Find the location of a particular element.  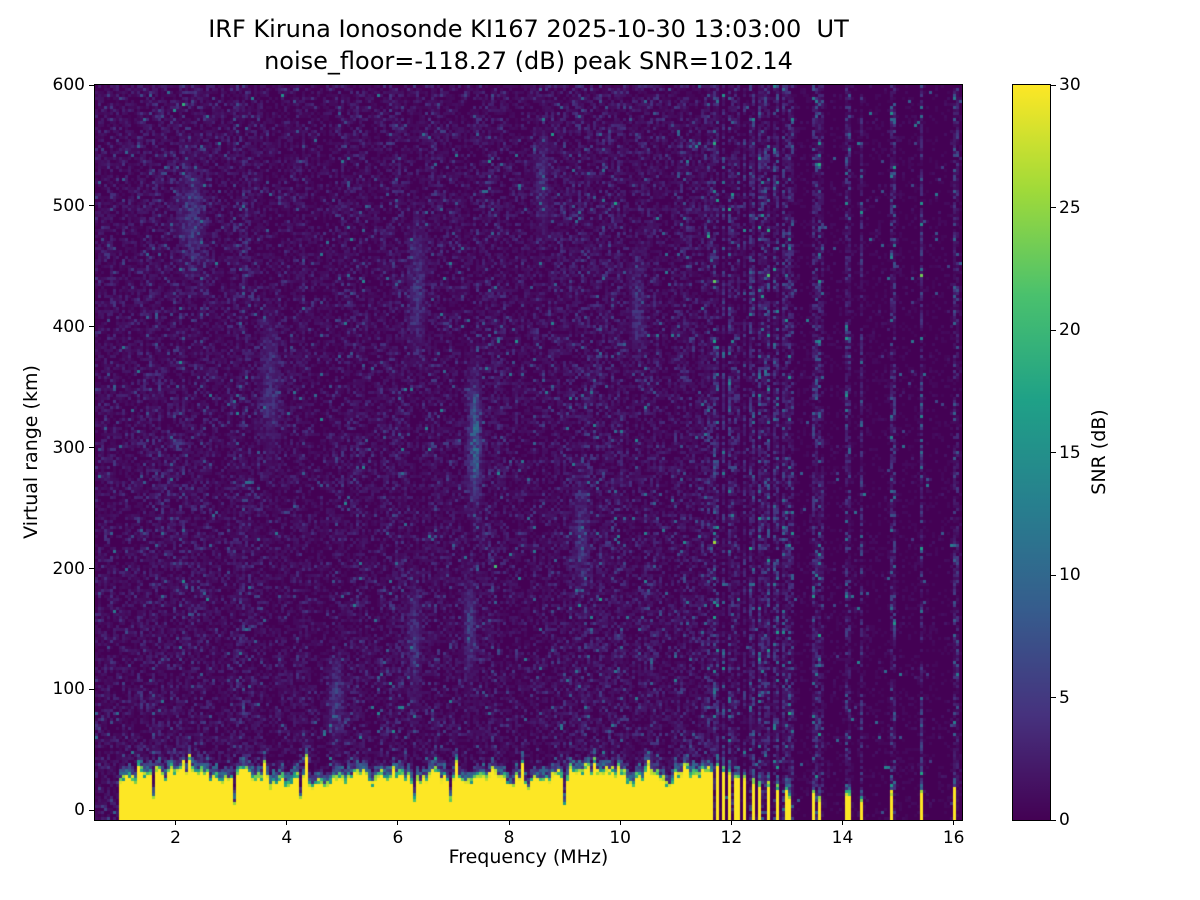

y-tick-label: 100 is located at coordinates (68, 689).